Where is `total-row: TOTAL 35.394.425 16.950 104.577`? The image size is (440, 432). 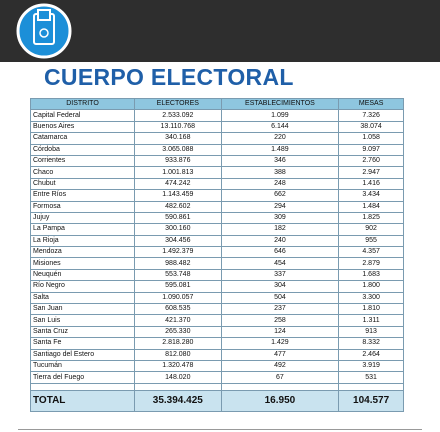 total-row: TOTAL 35.394.425 16.950 104.577 is located at coordinates (217, 400).